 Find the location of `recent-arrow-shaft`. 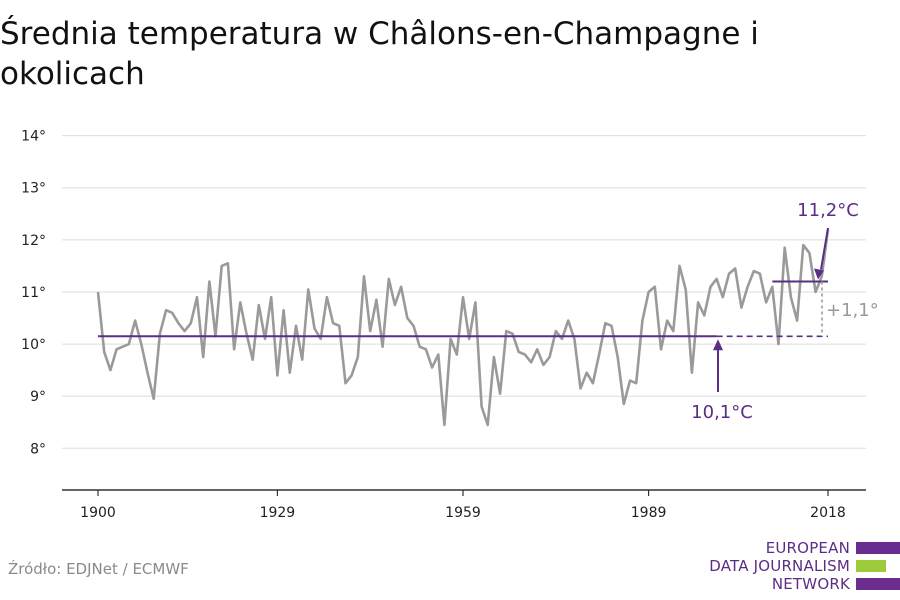

recent-arrow-shaft is located at coordinates (824, 248).